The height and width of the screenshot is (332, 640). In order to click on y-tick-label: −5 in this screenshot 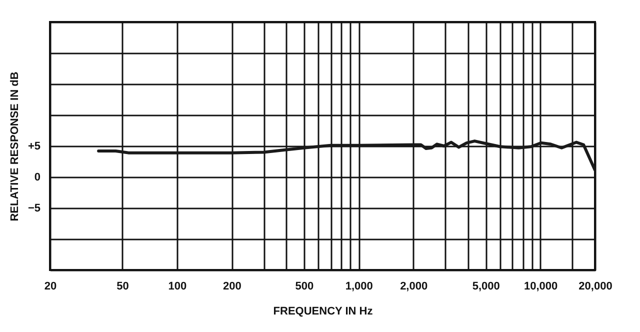, I will do `click(34, 208)`.